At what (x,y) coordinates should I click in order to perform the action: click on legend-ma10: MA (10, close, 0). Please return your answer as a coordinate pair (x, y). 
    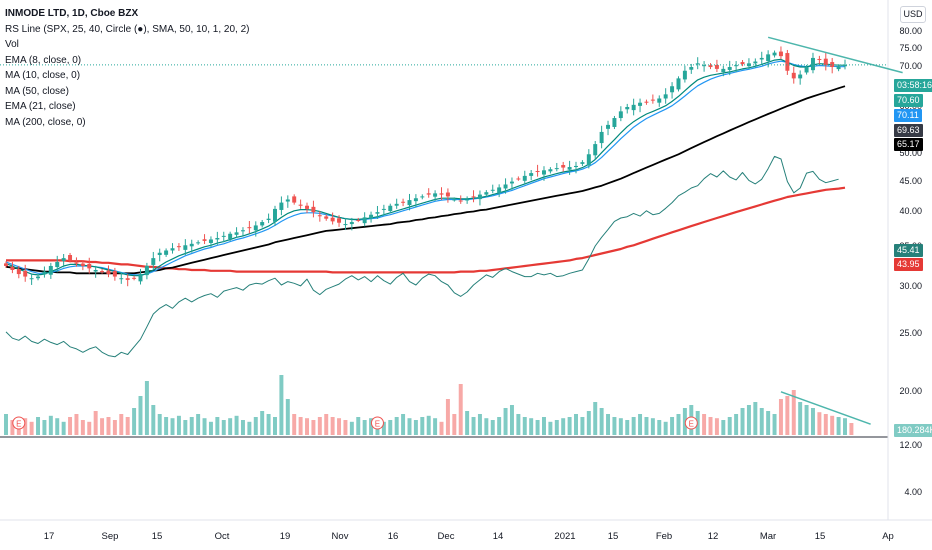
    Looking at the image, I should click on (43, 75).